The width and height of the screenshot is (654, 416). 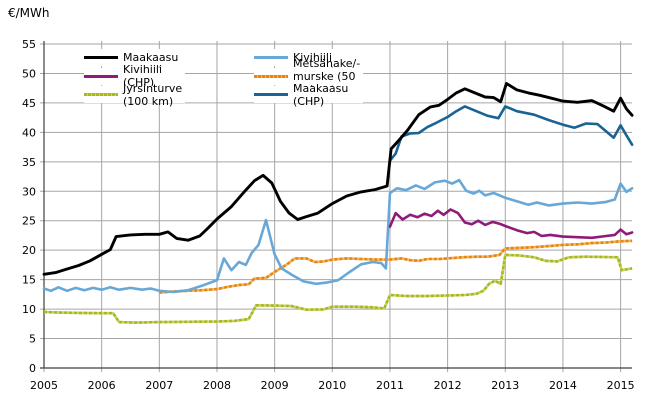 What do you see at coordinates (151, 57) in the screenshot?
I see `legend-label: Maakaasu` at bounding box center [151, 57].